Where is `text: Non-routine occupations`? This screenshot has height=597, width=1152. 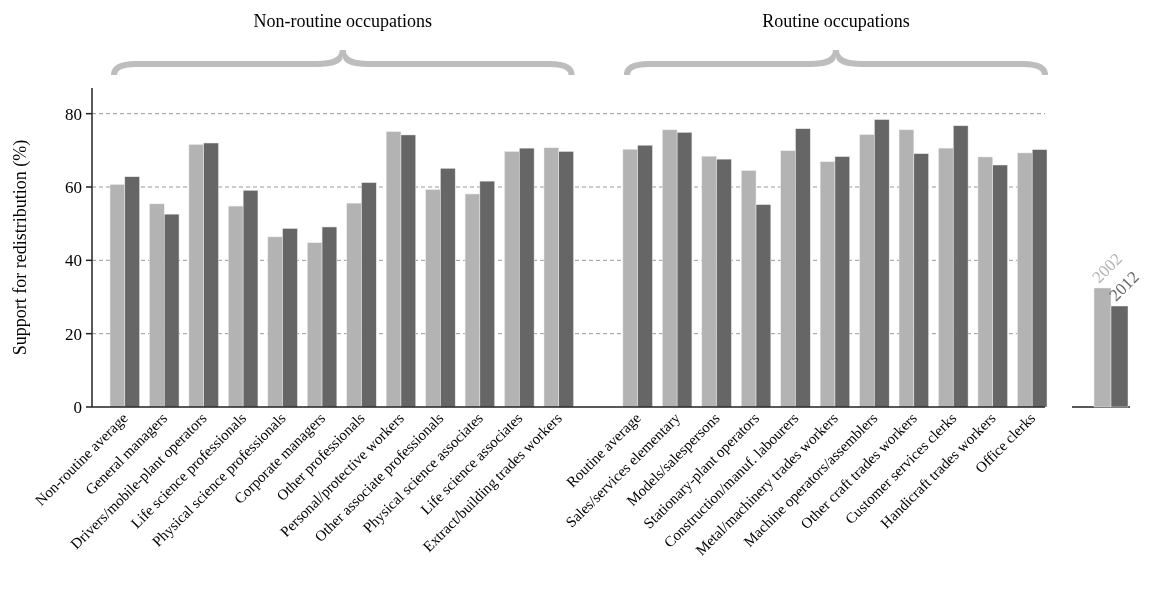 text: Non-routine occupations is located at coordinates (343, 21).